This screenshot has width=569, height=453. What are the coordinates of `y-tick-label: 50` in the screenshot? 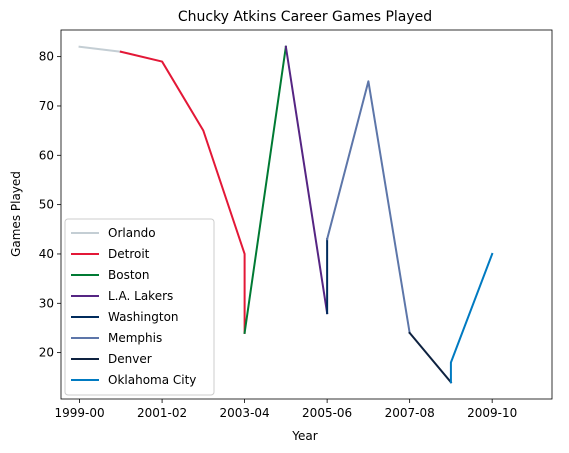 It's located at (46, 205).